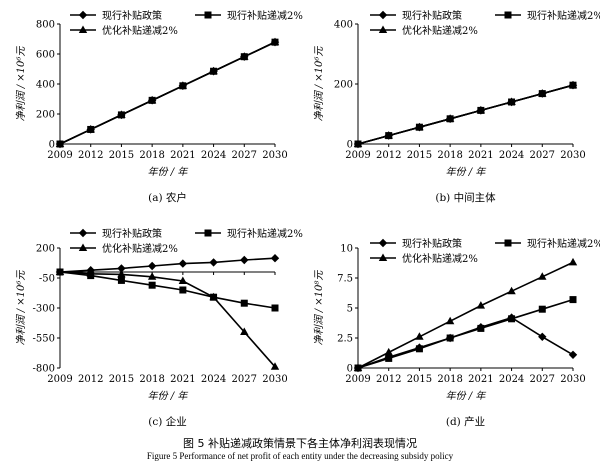 The image size is (600, 467). Describe the element at coordinates (167, 197) in the screenshot. I see `panel-label: (a) 农户` at that location.